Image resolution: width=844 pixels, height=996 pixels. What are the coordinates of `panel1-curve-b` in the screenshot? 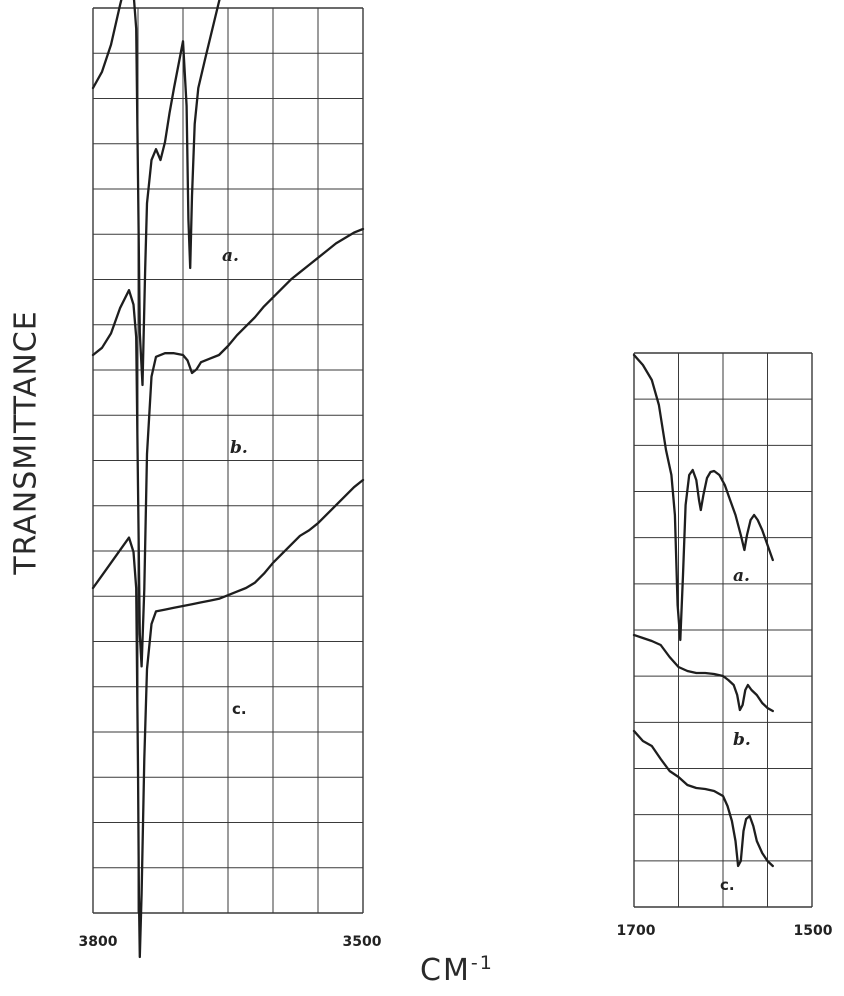 It's located at (228, 447).